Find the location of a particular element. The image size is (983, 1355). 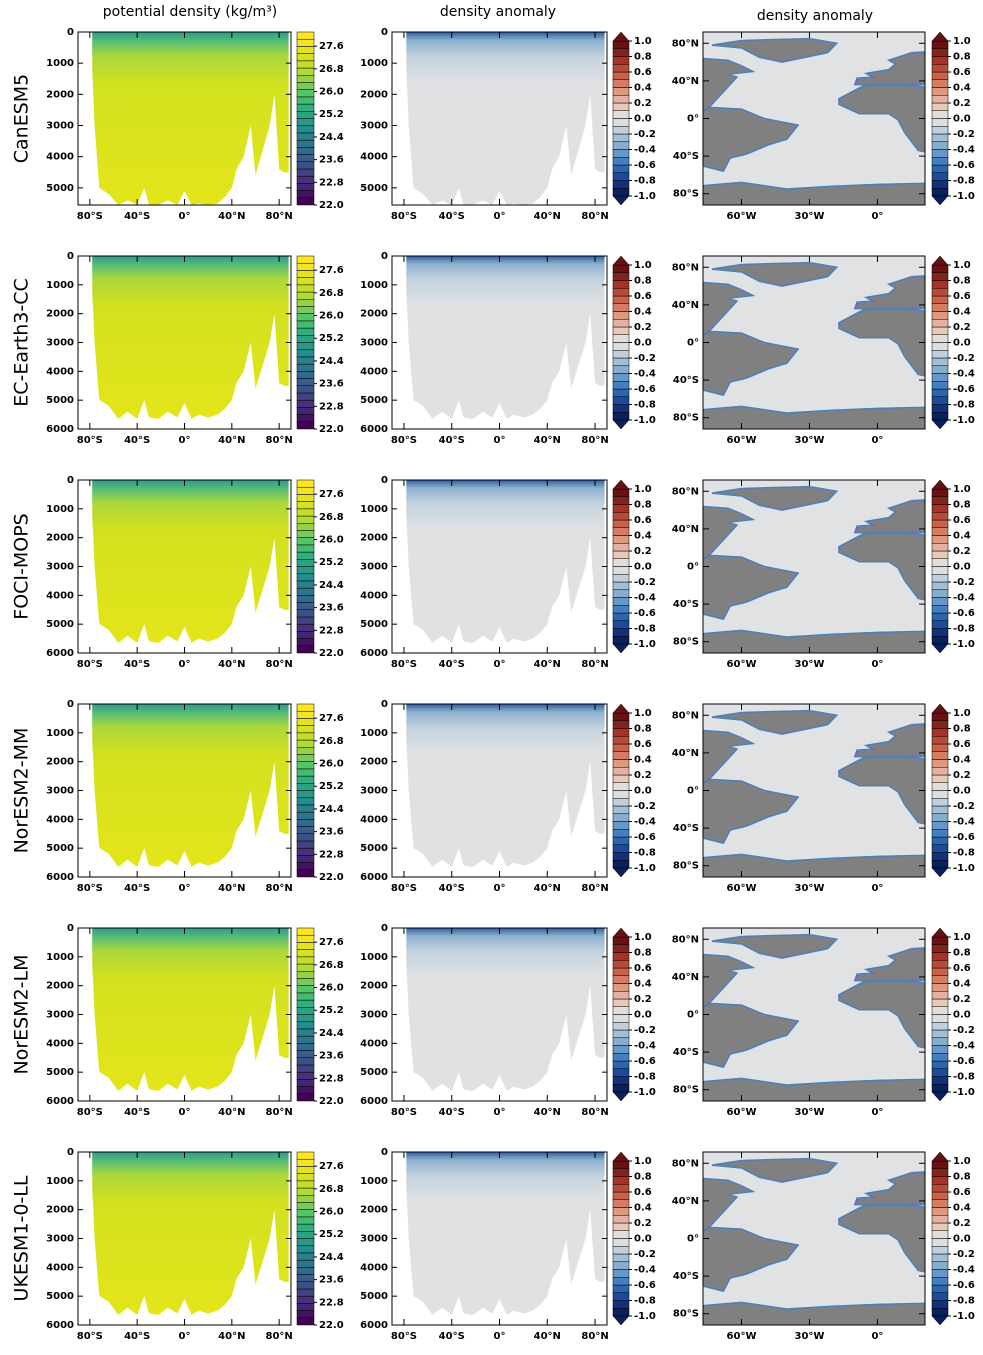

x-tick-label: 80°N is located at coordinates (594, 664).